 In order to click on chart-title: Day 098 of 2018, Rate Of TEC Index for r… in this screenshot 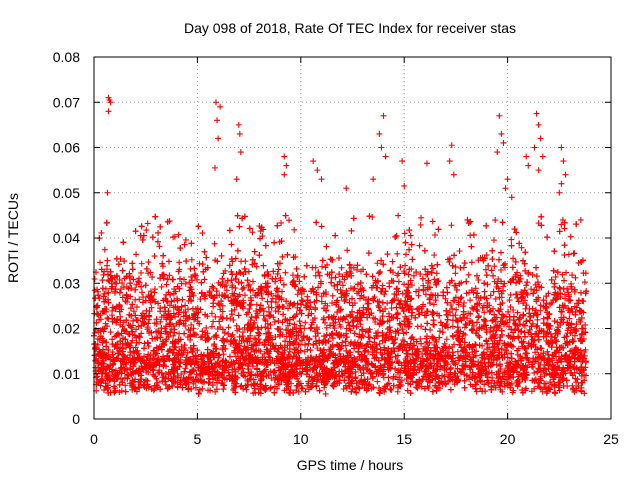, I will do `click(350, 28)`.